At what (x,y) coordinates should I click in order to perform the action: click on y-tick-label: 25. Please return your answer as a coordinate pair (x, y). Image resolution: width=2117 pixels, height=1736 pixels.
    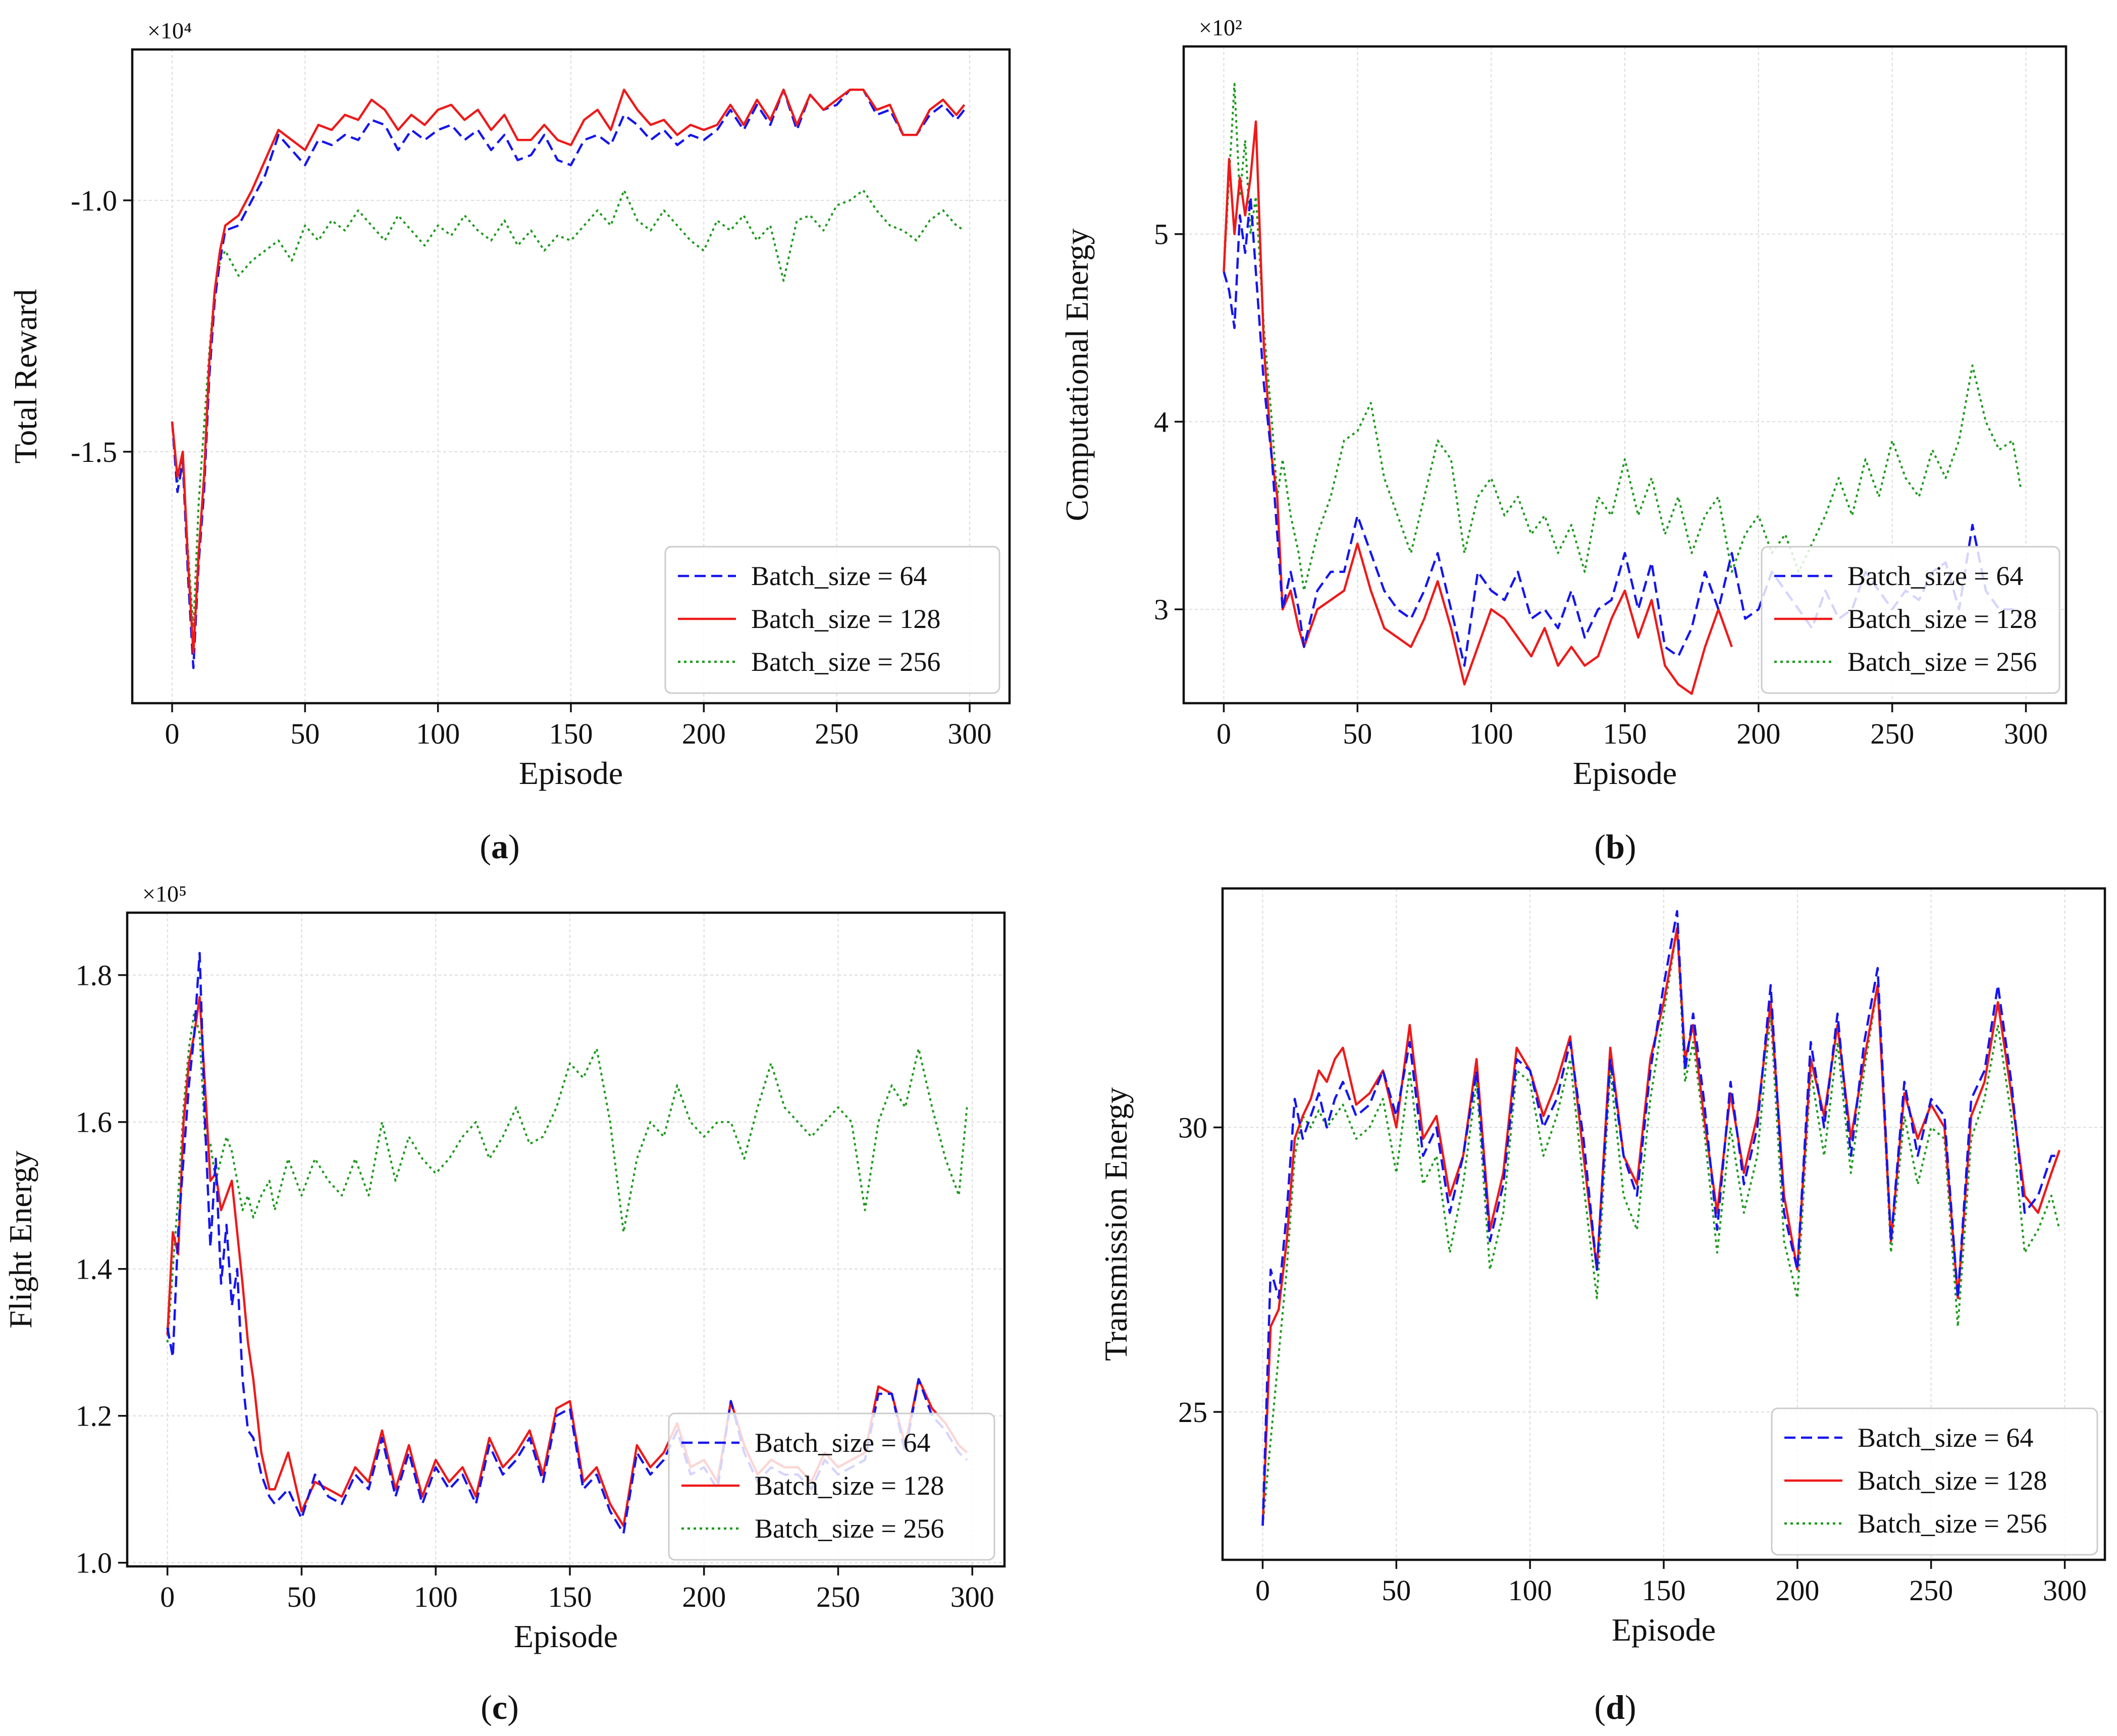
    Looking at the image, I should click on (1192, 1412).